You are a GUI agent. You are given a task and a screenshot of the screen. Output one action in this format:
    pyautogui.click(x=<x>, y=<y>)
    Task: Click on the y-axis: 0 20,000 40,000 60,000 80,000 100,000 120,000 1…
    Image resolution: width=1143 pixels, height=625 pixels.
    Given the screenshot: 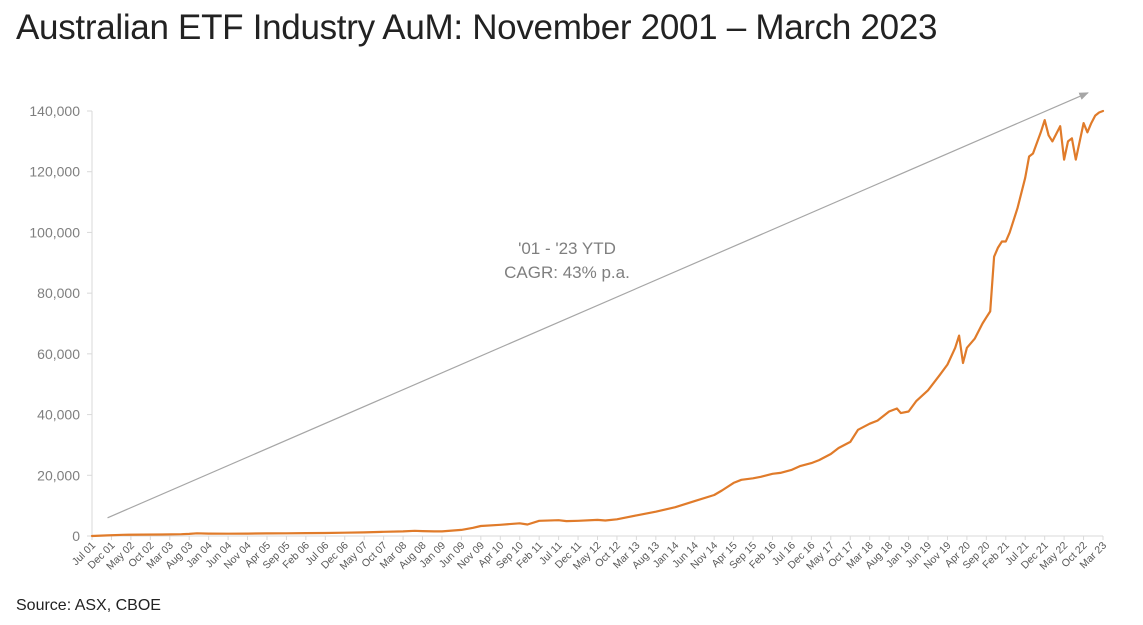 What is the action you would take?
    pyautogui.click(x=61, y=323)
    